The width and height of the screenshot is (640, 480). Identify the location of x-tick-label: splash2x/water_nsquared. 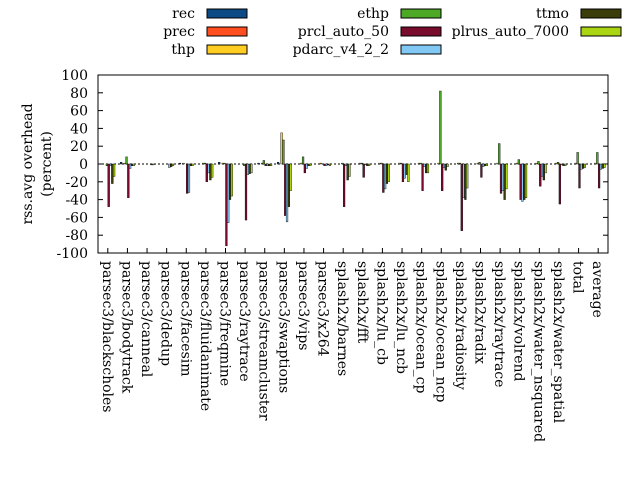
(538, 351).